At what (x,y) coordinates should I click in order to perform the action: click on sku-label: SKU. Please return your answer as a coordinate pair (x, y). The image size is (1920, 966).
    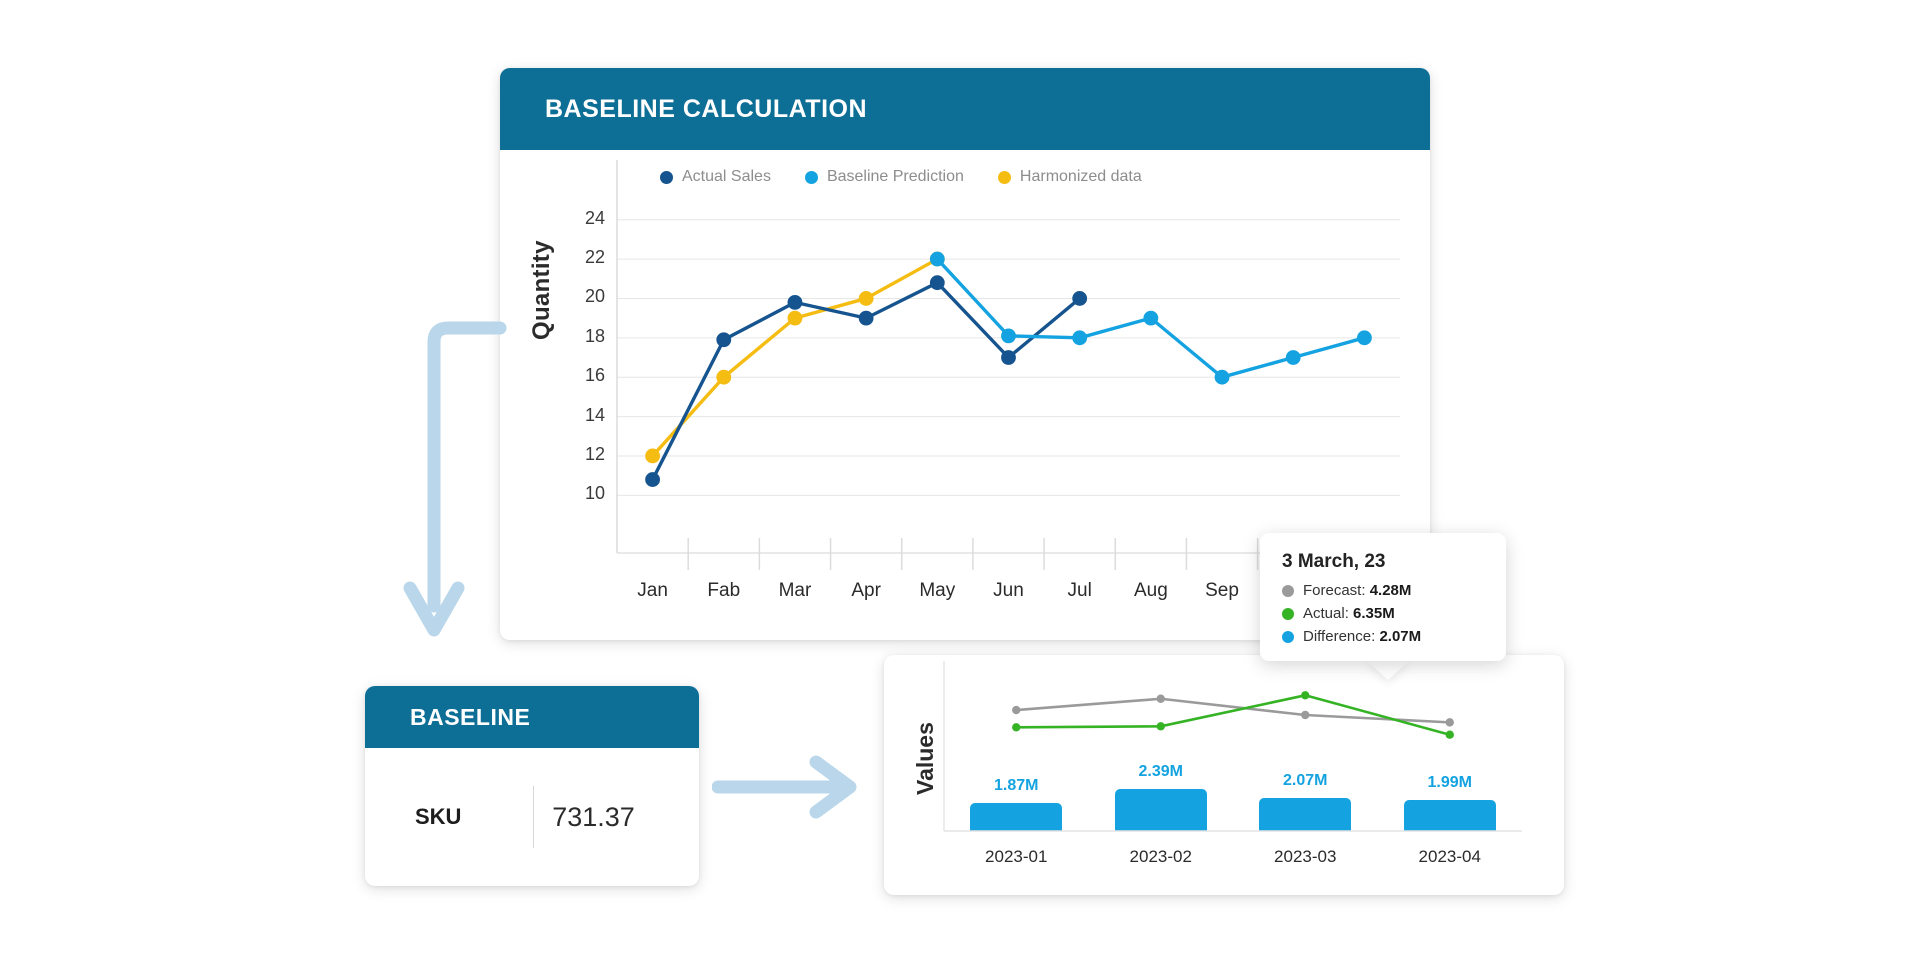
    Looking at the image, I should click on (438, 816).